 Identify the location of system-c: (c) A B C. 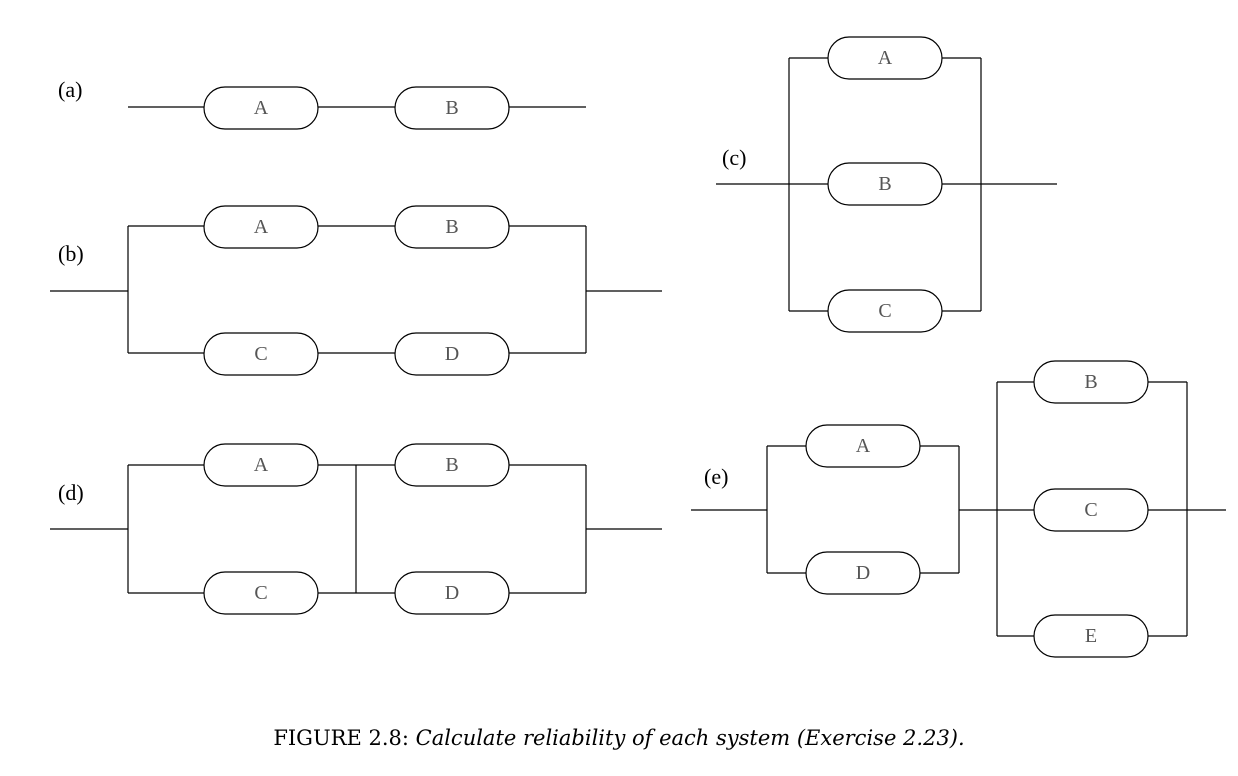
(886, 184).